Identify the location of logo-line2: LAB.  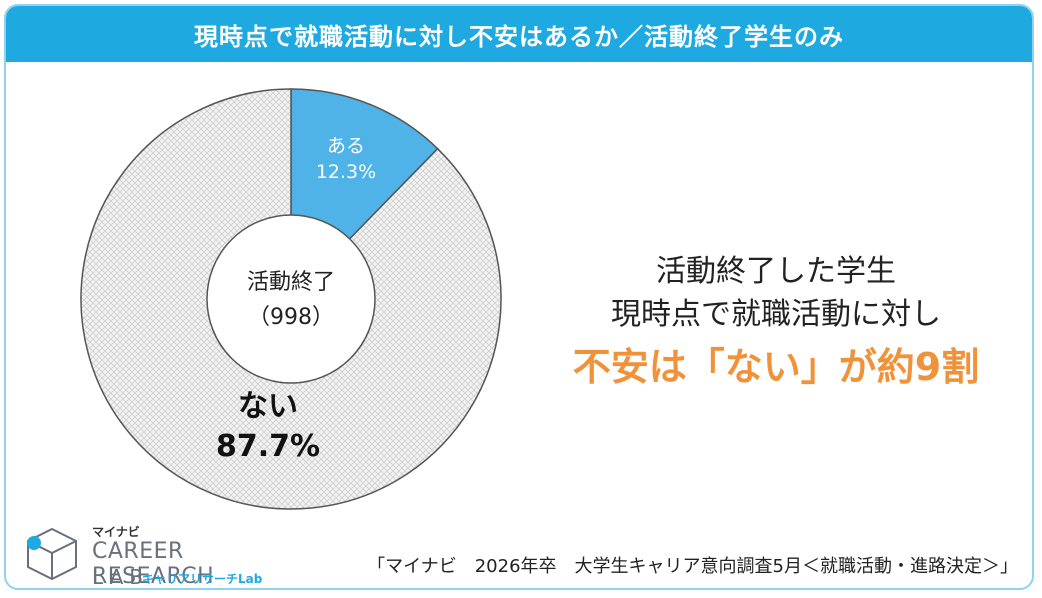
(121, 577).